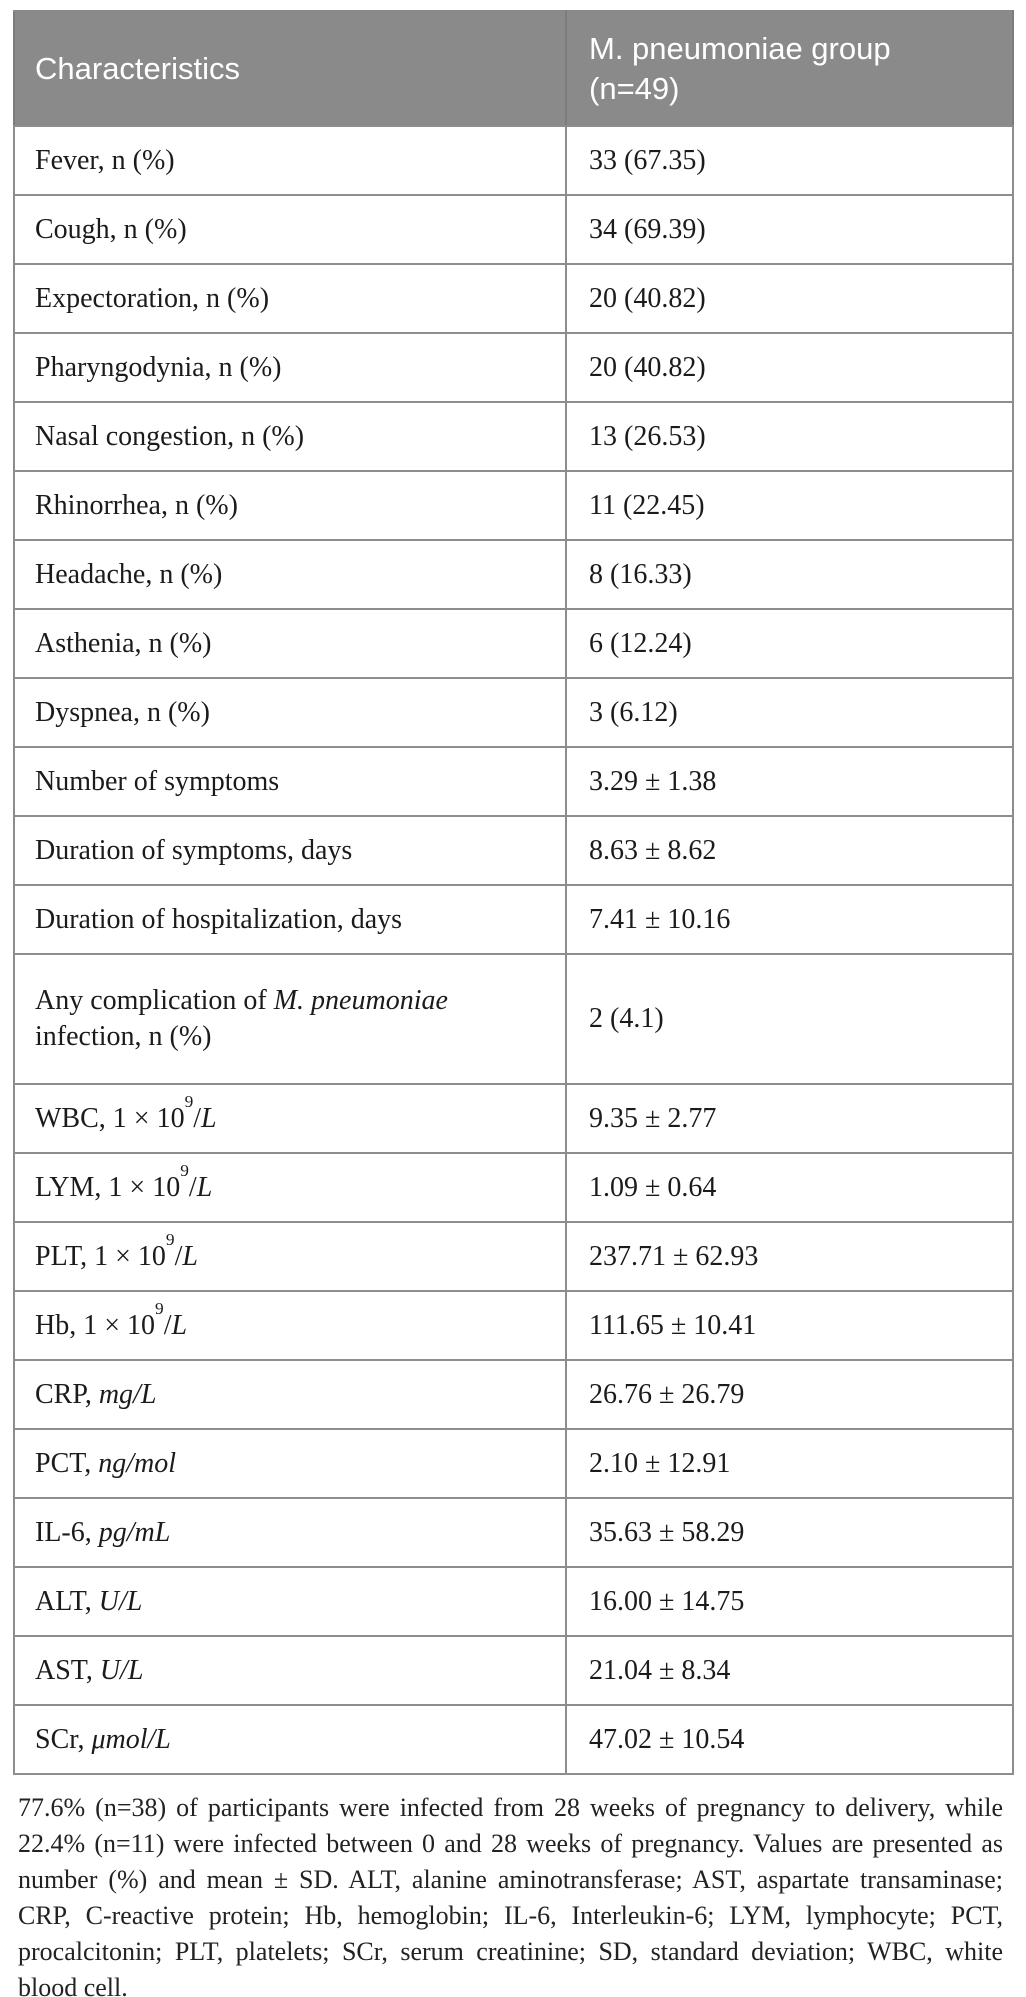  Describe the element at coordinates (290, 712) in the screenshot. I see `row-label: Dyspnea, n (%)` at that location.